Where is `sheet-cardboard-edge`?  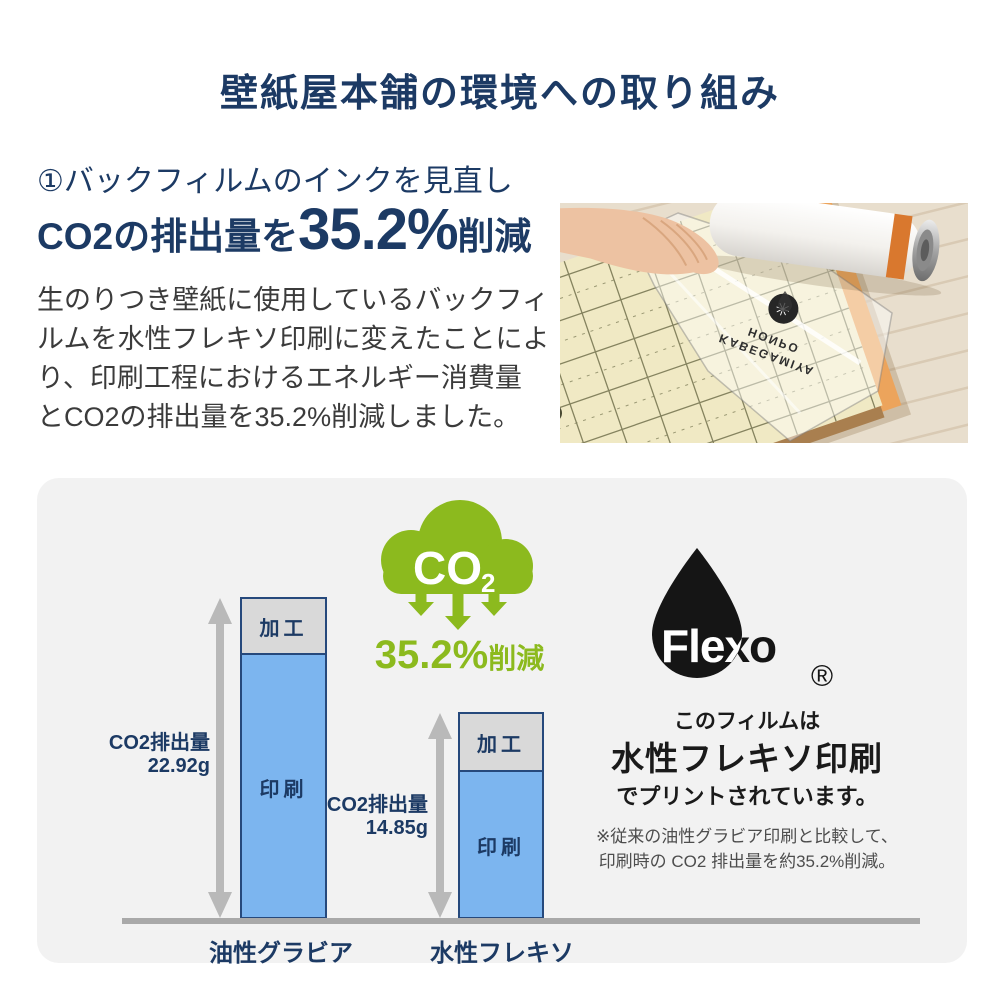 sheet-cardboard-edge is located at coordinates (722, 423).